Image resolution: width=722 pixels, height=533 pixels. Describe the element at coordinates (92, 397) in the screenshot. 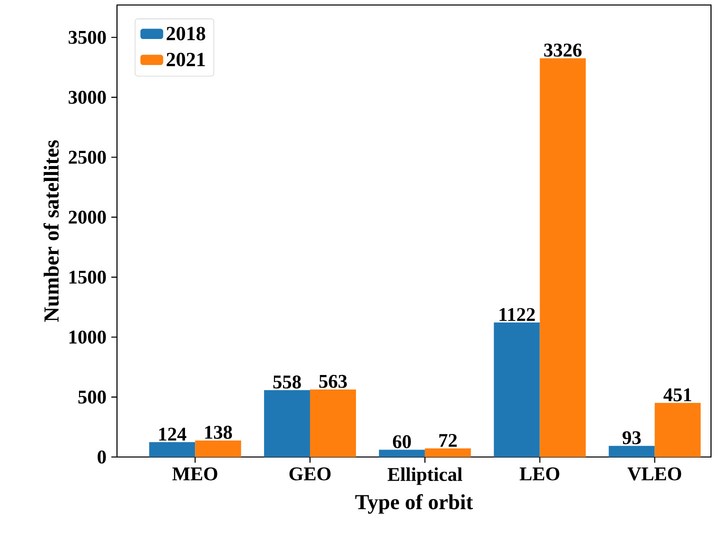

I see `y-tick-label: 500` at that location.